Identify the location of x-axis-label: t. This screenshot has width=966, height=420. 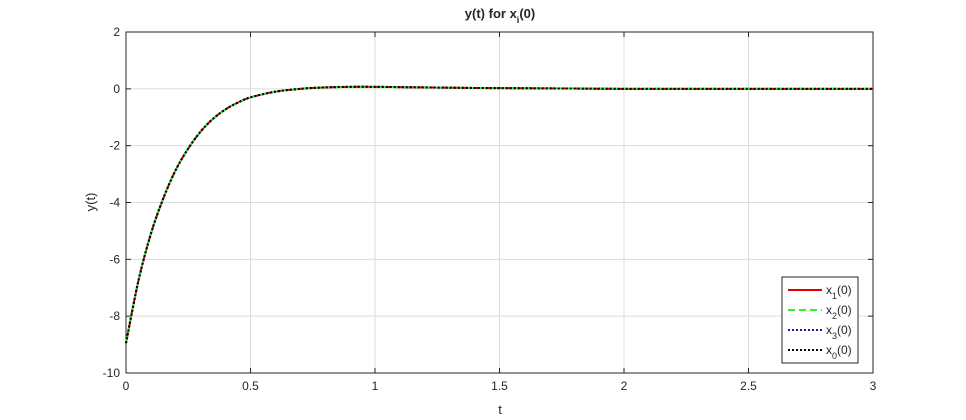
(500, 409).